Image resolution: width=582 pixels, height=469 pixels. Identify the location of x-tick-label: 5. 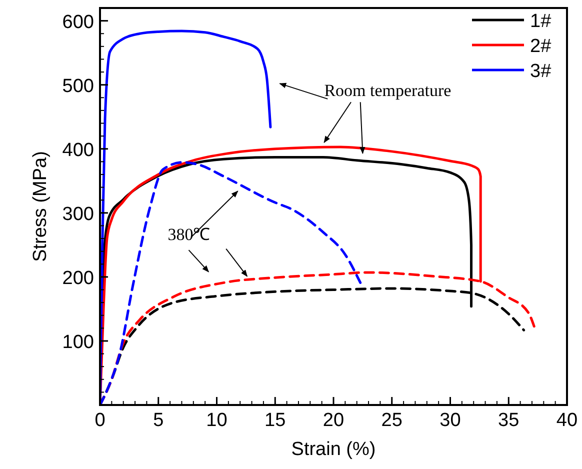
(158, 420).